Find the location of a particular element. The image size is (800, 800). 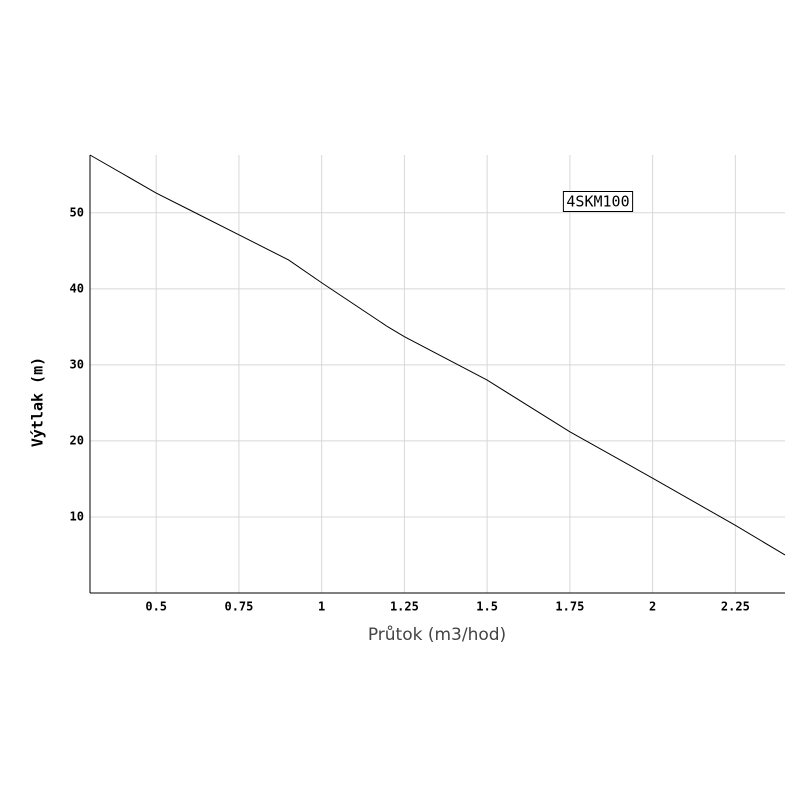

y-tick-label: 40 is located at coordinates (77, 288).